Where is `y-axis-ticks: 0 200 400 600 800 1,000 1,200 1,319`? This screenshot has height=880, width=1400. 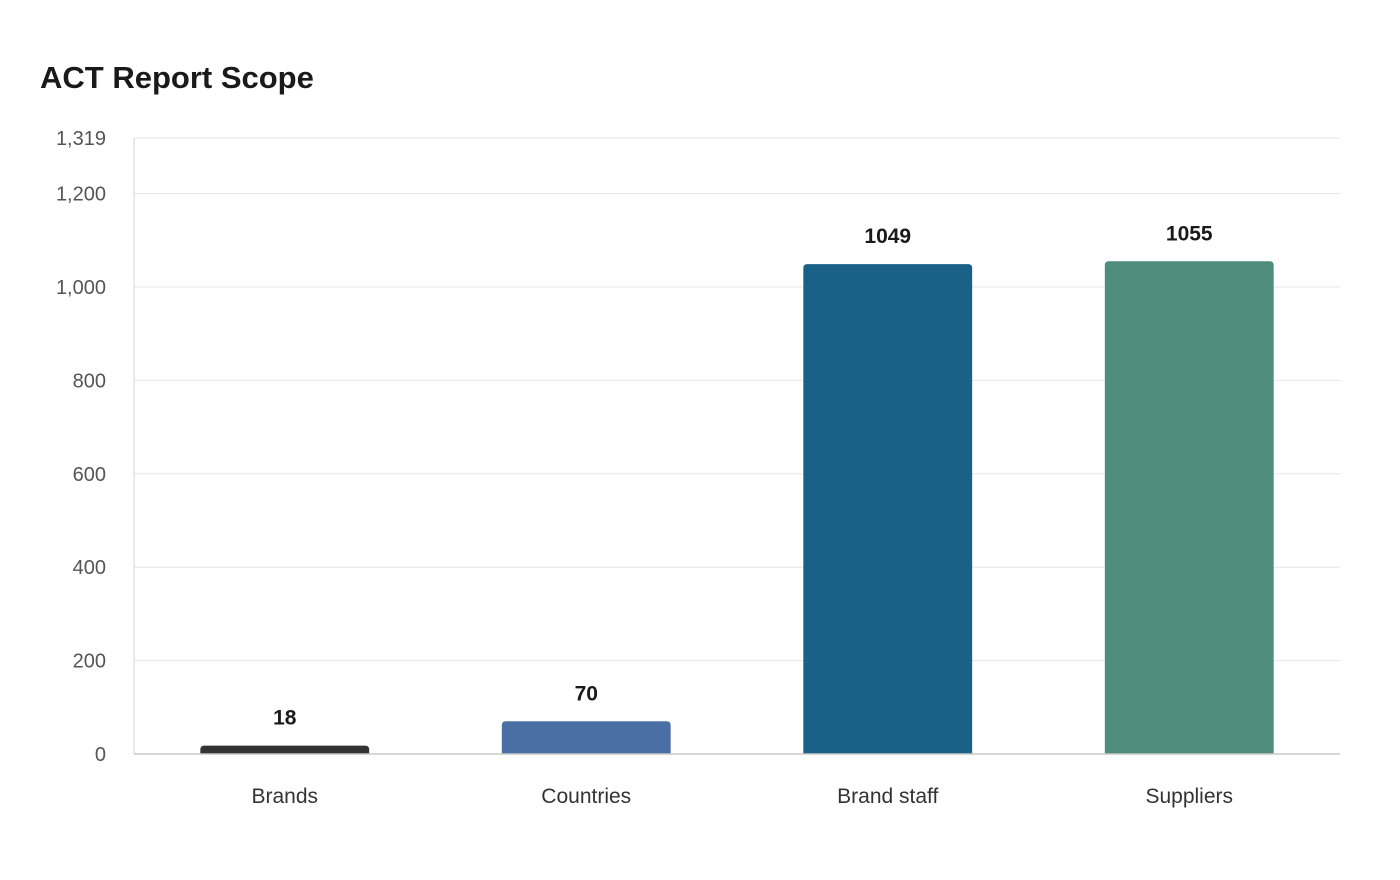
y-axis-ticks: 0 200 400 600 800 1,000 1,200 1,319 is located at coordinates (81, 447).